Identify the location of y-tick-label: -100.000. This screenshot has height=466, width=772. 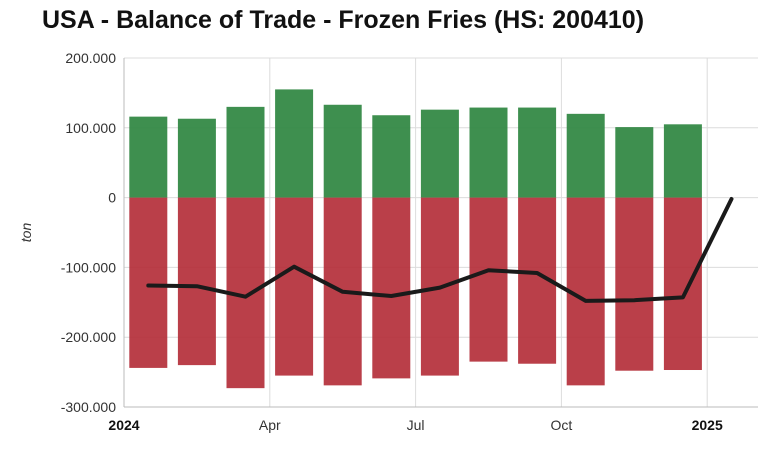
(88, 267).